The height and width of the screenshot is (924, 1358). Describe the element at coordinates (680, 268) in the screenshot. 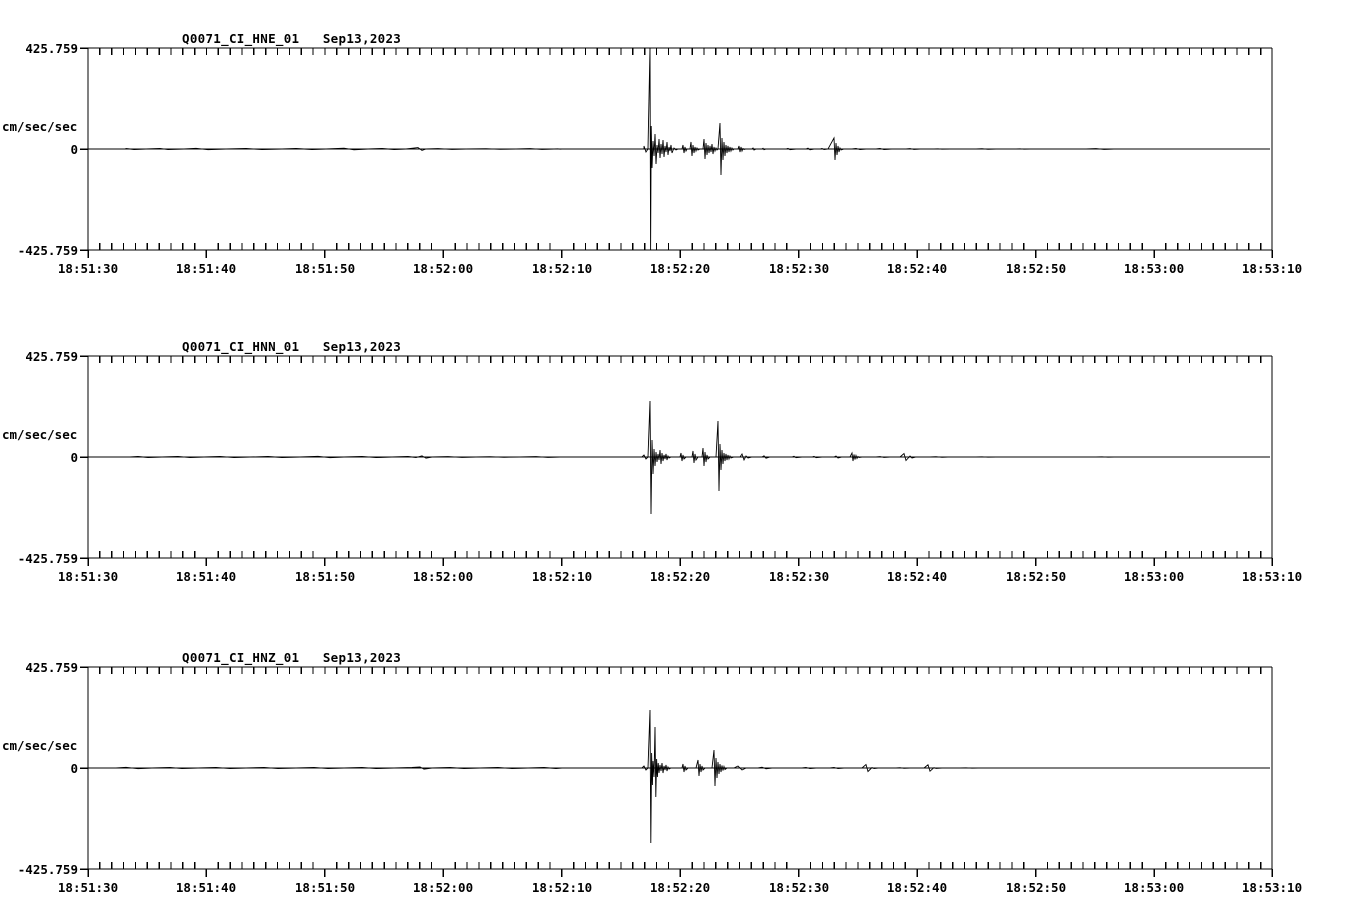

I see `x-tick-label-hne-5: 18:52:20` at that location.